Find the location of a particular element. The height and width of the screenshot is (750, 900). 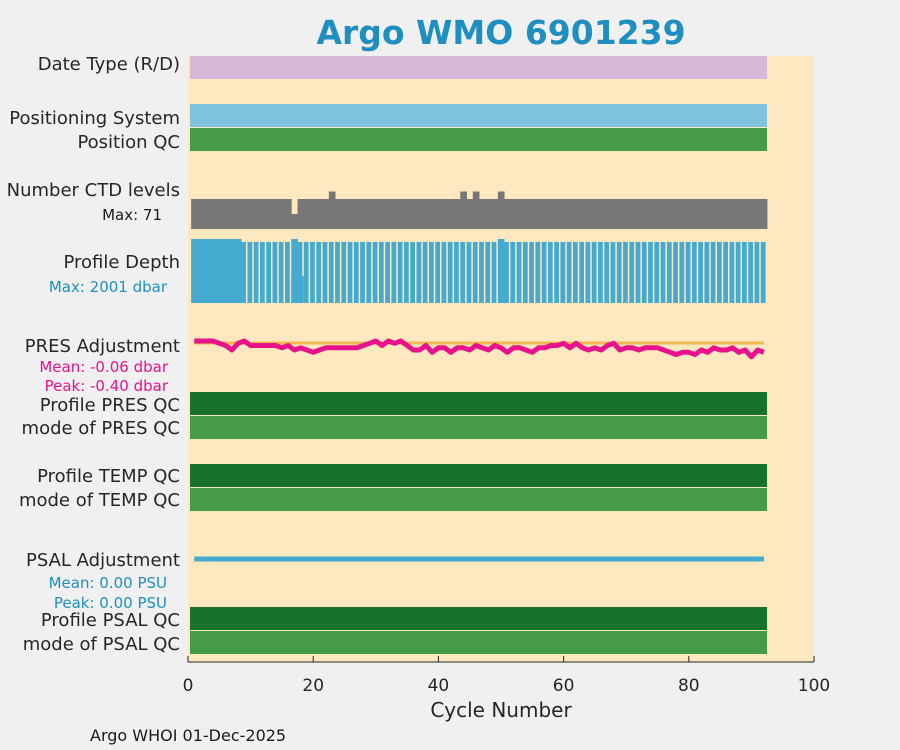

footer-credit: Argo WHOI 01-Dec-2025 is located at coordinates (188, 735).